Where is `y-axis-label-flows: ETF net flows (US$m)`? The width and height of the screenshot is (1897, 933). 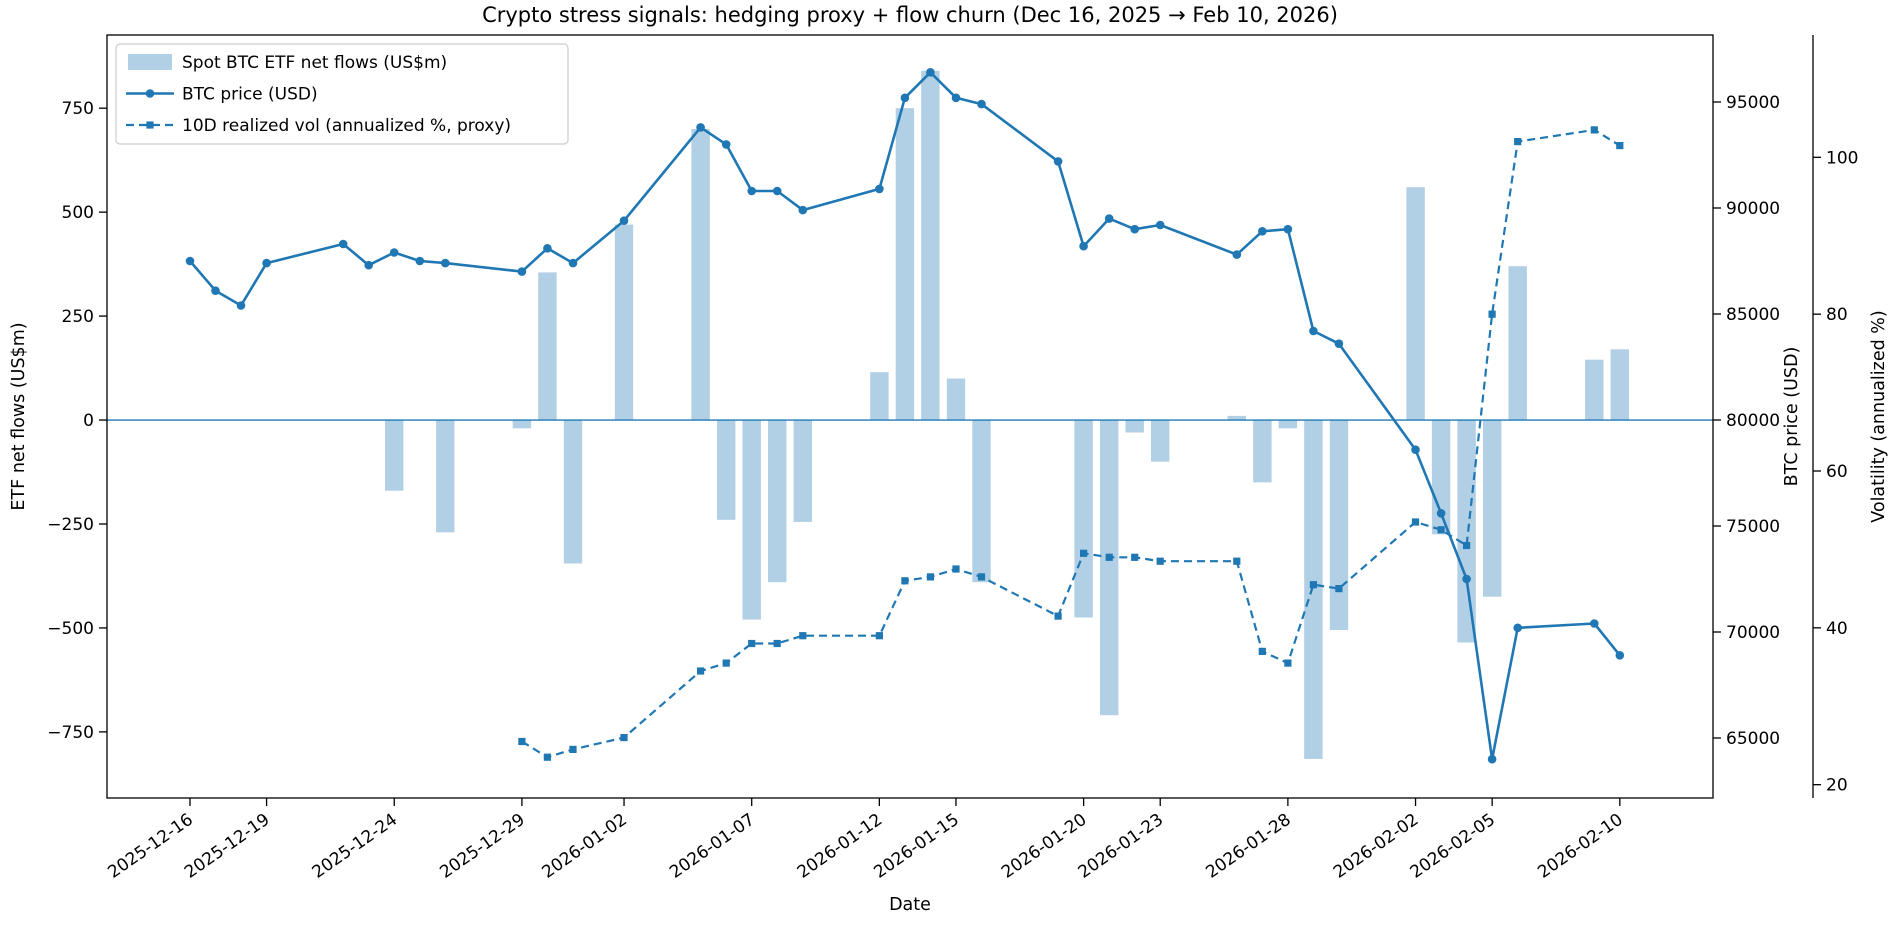
y-axis-label-flows: ETF net flows (US$m) is located at coordinates (19, 416).